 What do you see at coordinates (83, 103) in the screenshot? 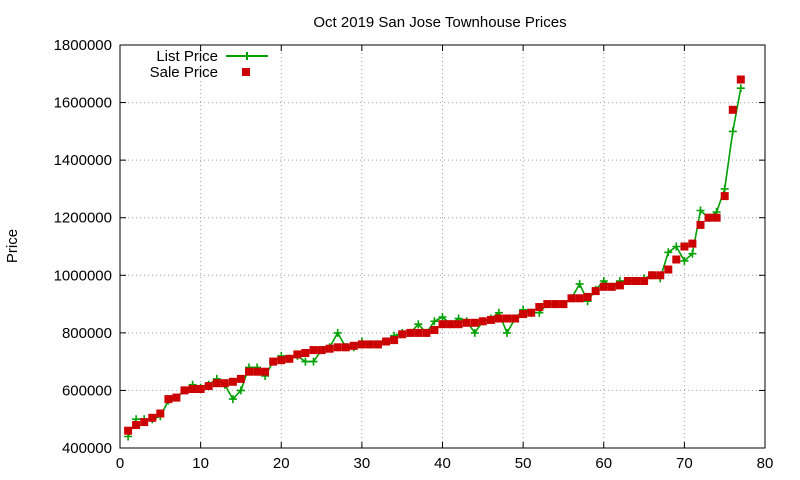
I see `y-tick-label: 1600000` at bounding box center [83, 103].